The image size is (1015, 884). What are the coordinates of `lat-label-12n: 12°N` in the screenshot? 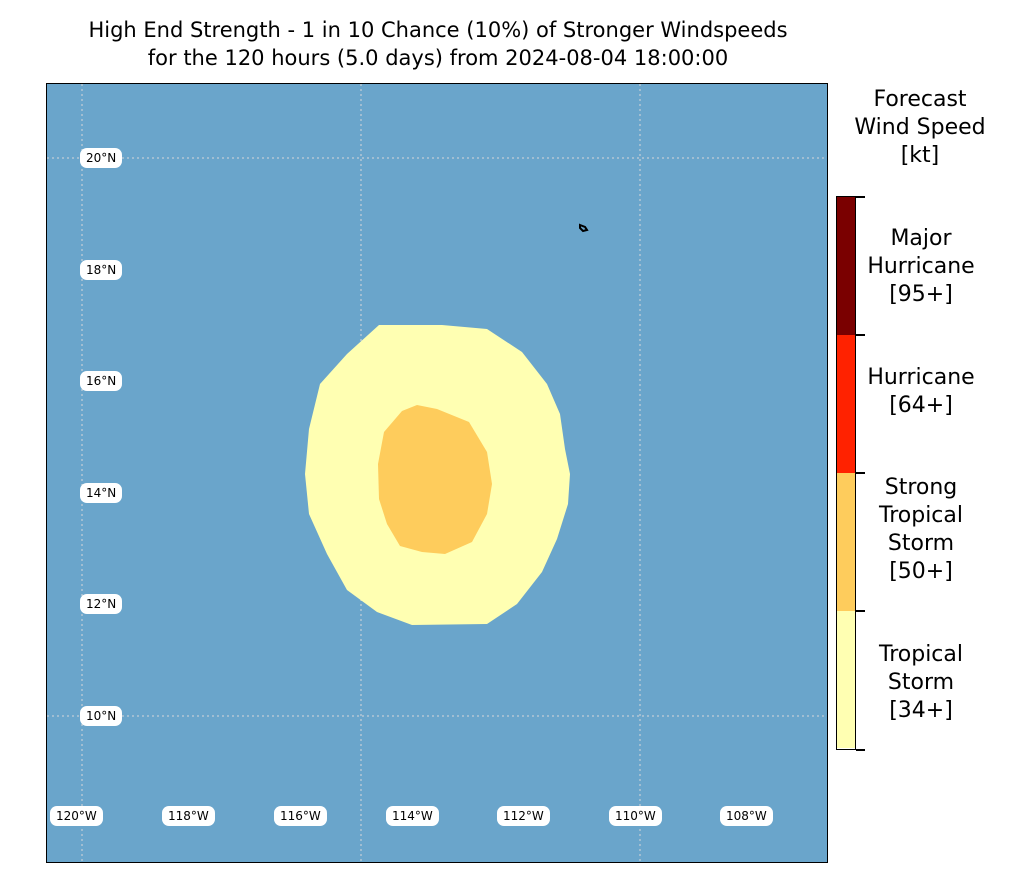 It's located at (101, 604).